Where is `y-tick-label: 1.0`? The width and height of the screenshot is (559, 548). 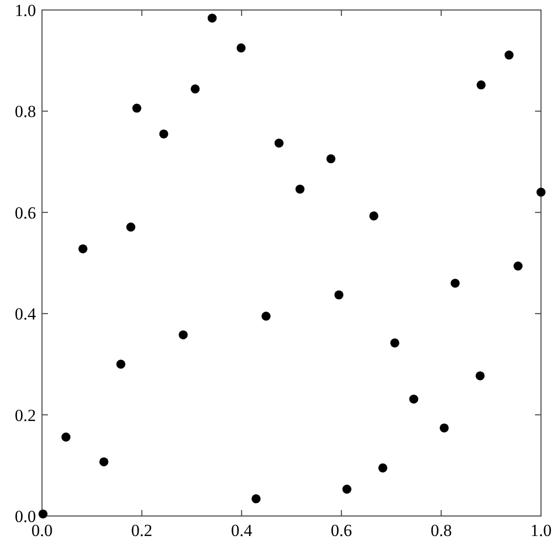 y-tick-label: 1.0 is located at coordinates (25, 10).